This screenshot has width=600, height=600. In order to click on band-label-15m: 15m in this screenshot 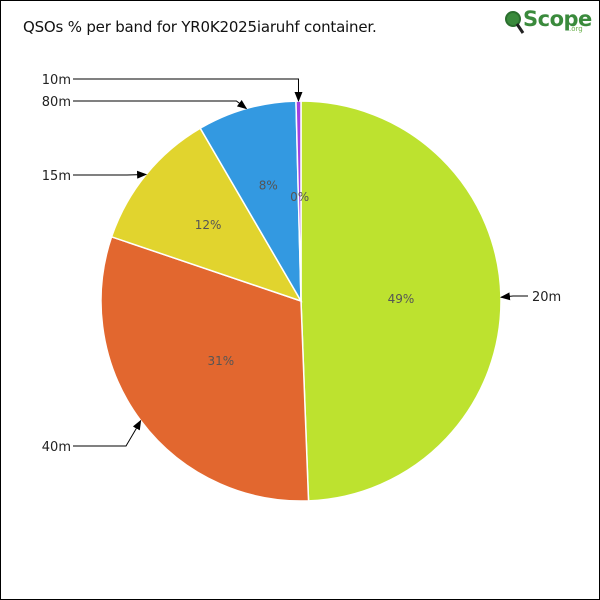, I will do `click(56, 176)`.